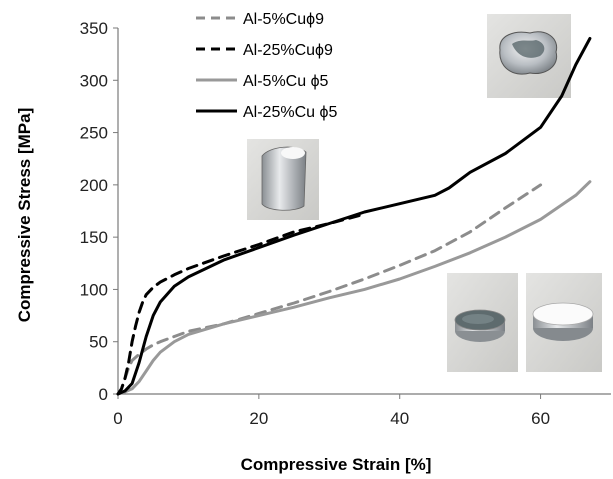  What do you see at coordinates (290, 112) in the screenshot?
I see `legend-label-4: Al-25%Cu ϕ5` at bounding box center [290, 112].